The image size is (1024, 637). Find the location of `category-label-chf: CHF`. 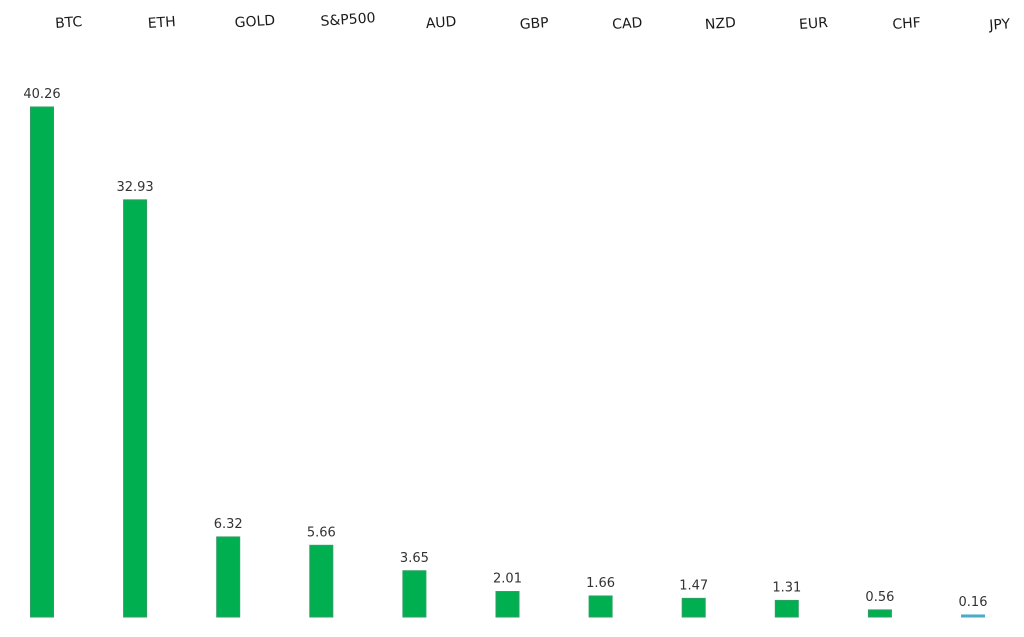

category-label-chf: CHF is located at coordinates (906, 24).